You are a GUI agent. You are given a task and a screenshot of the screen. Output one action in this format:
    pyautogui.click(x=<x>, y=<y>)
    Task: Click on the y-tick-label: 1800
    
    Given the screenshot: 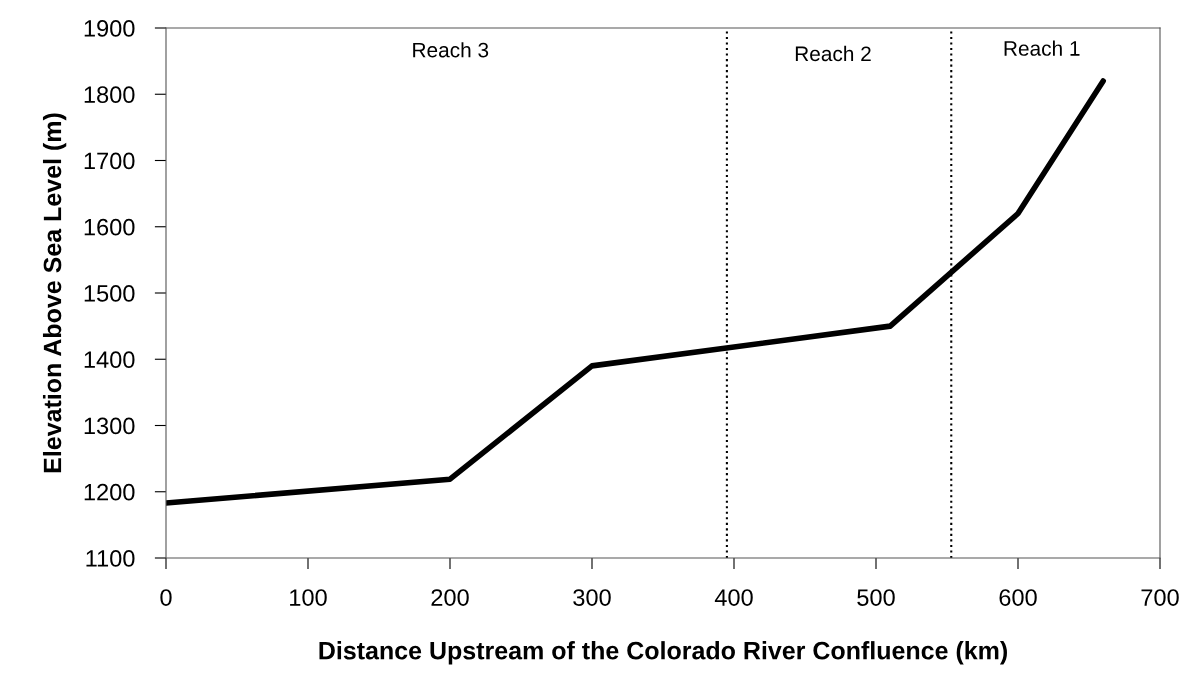 What is the action you would take?
    pyautogui.click(x=109, y=95)
    